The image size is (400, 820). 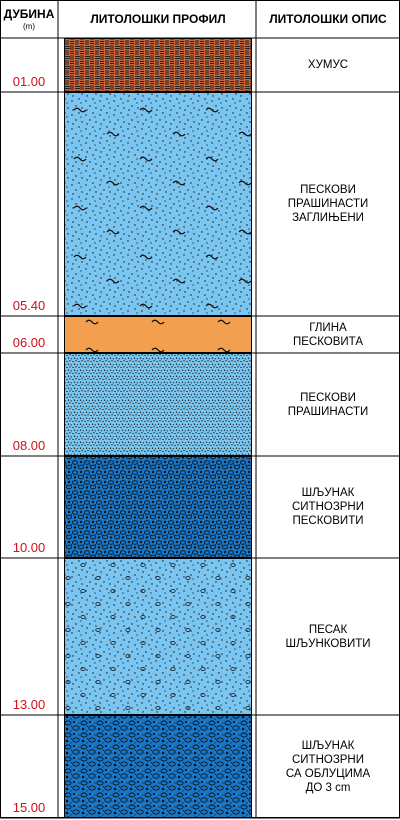 I want to click on layer-description: ПЕСКОВИ ПРАШИНАСТИ ЗАГЛИЊЕНИ, so click(x=328, y=204).